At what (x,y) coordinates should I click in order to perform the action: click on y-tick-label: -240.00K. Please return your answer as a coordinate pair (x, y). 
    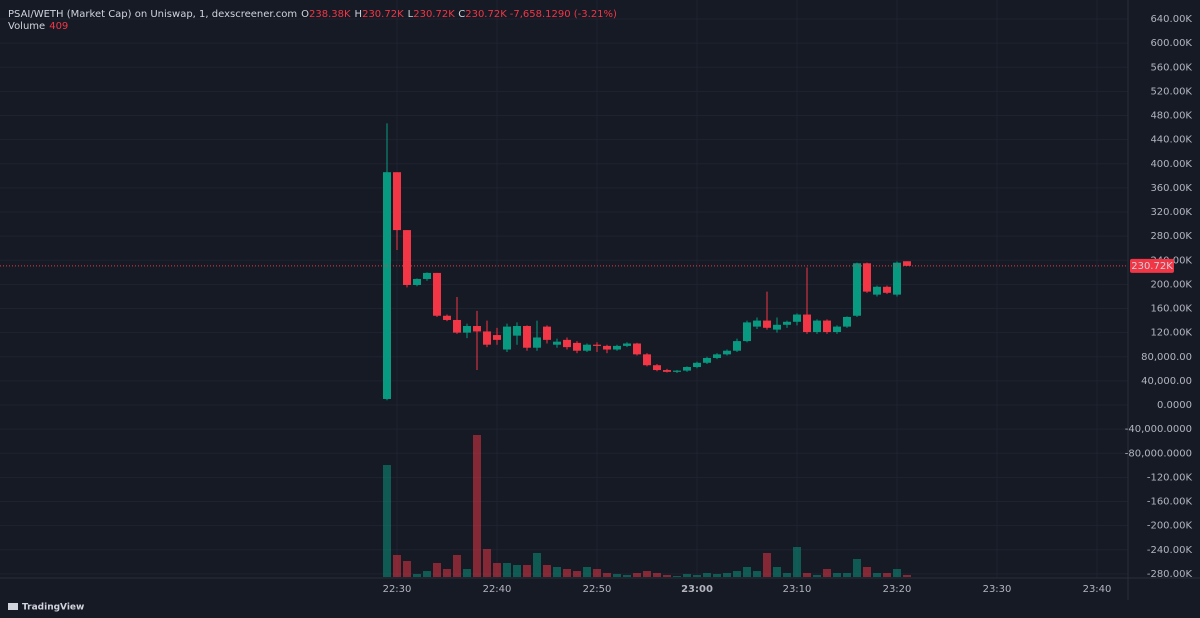
    Looking at the image, I should click on (1170, 550).